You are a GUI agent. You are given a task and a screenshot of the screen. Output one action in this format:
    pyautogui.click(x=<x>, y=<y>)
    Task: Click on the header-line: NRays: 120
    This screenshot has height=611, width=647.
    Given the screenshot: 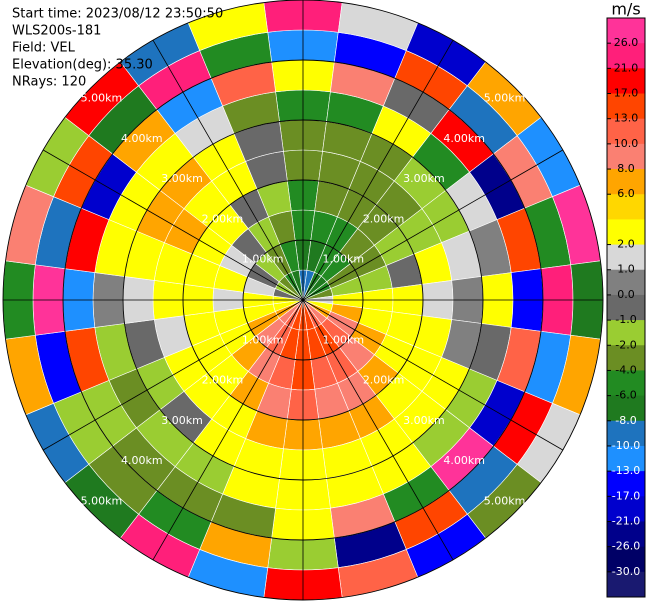 What is the action you would take?
    pyautogui.click(x=49, y=82)
    